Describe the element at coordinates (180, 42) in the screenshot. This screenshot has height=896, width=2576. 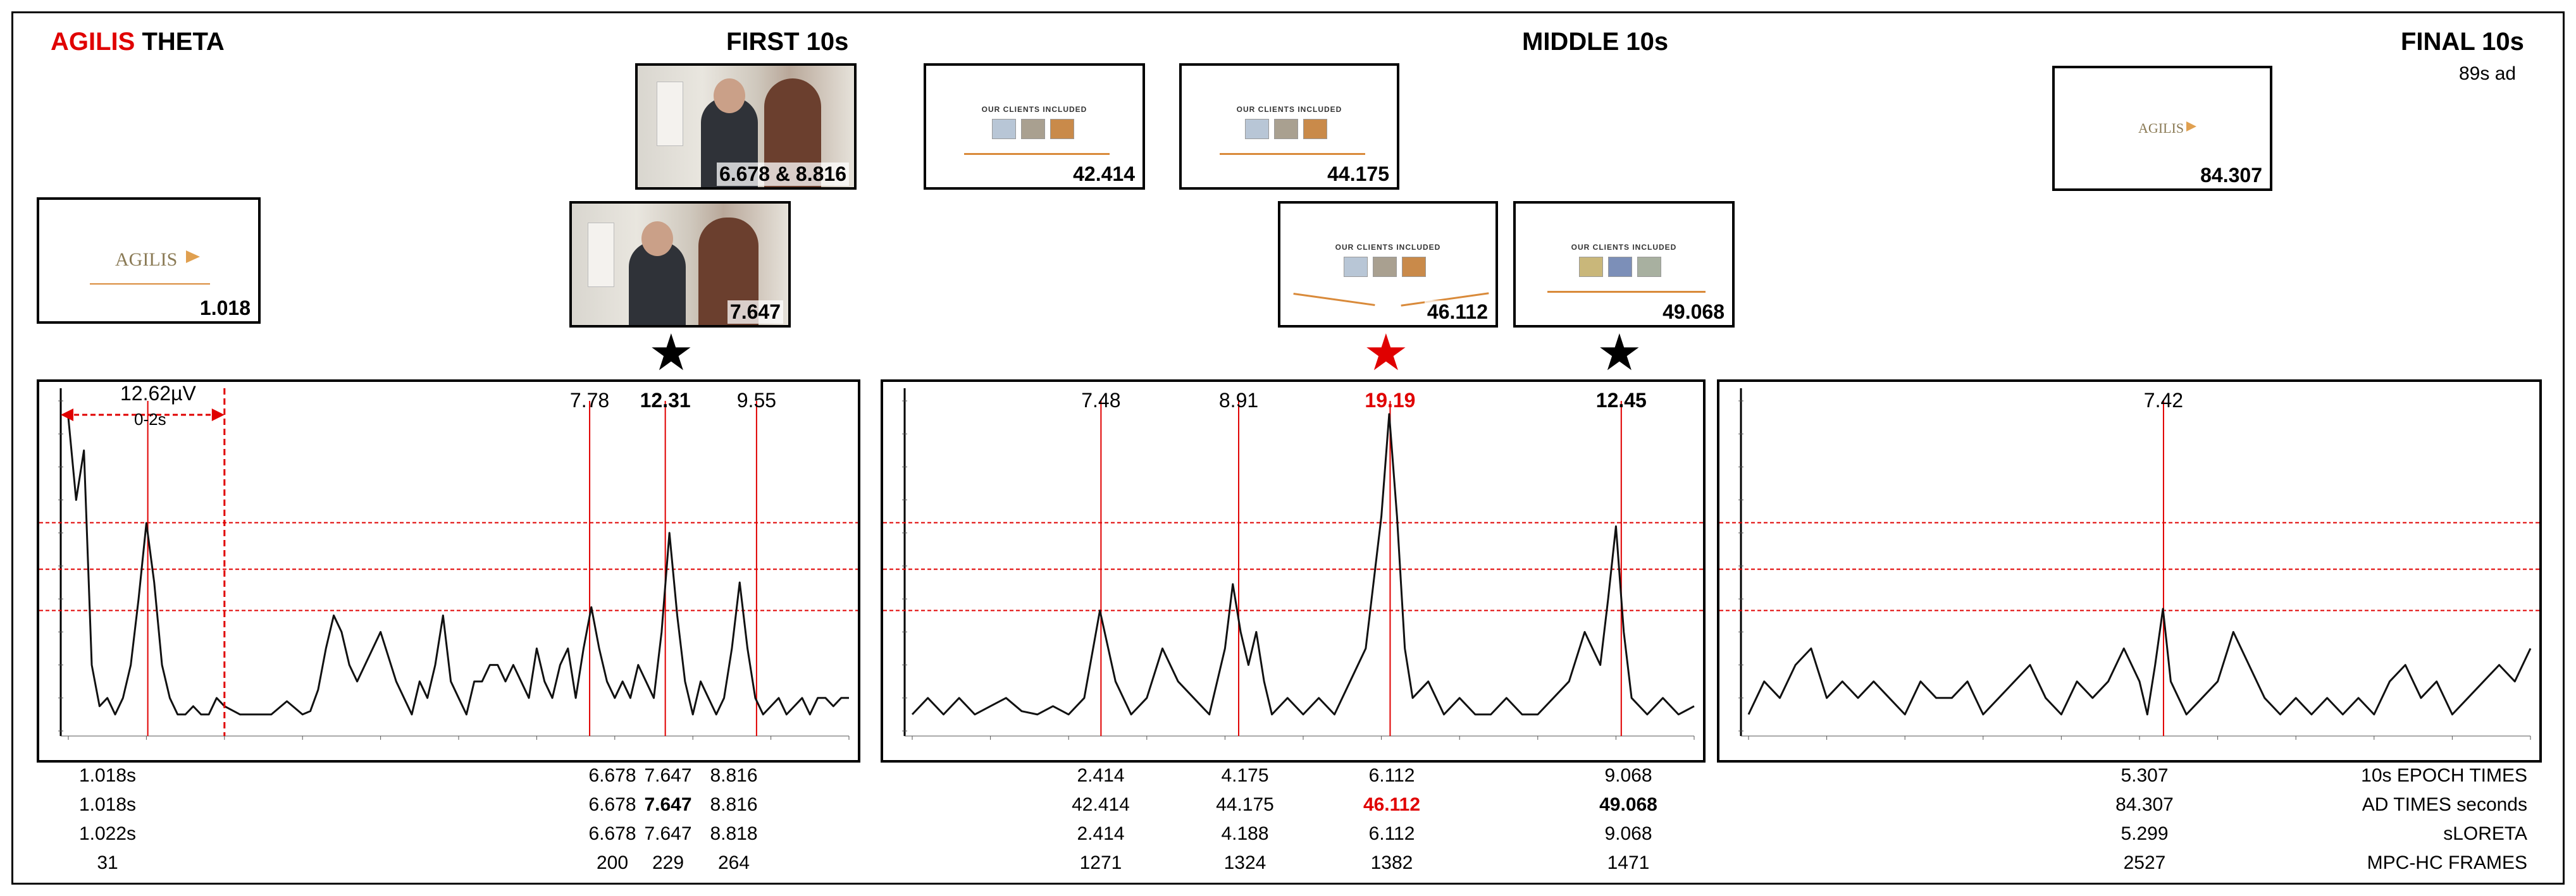
I see `title-rest: THETA` at that location.